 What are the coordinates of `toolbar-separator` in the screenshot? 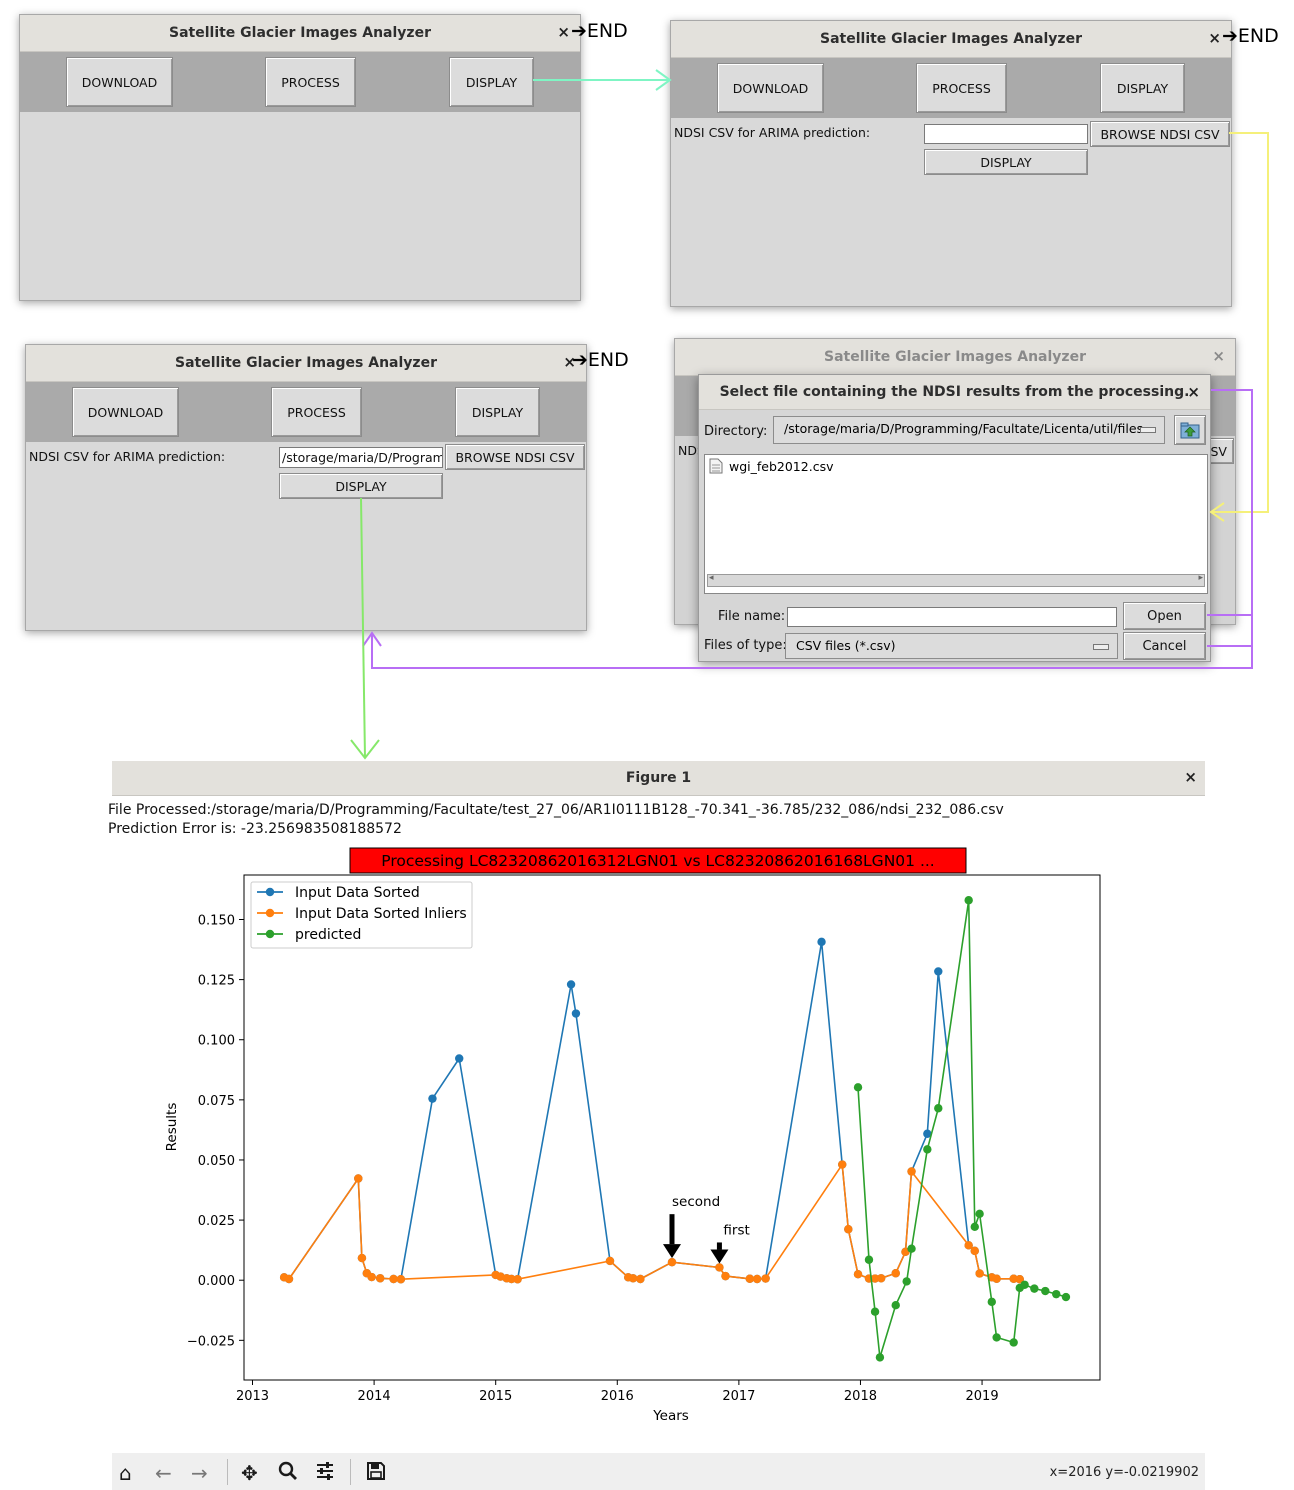 It's located at (227, 1472).